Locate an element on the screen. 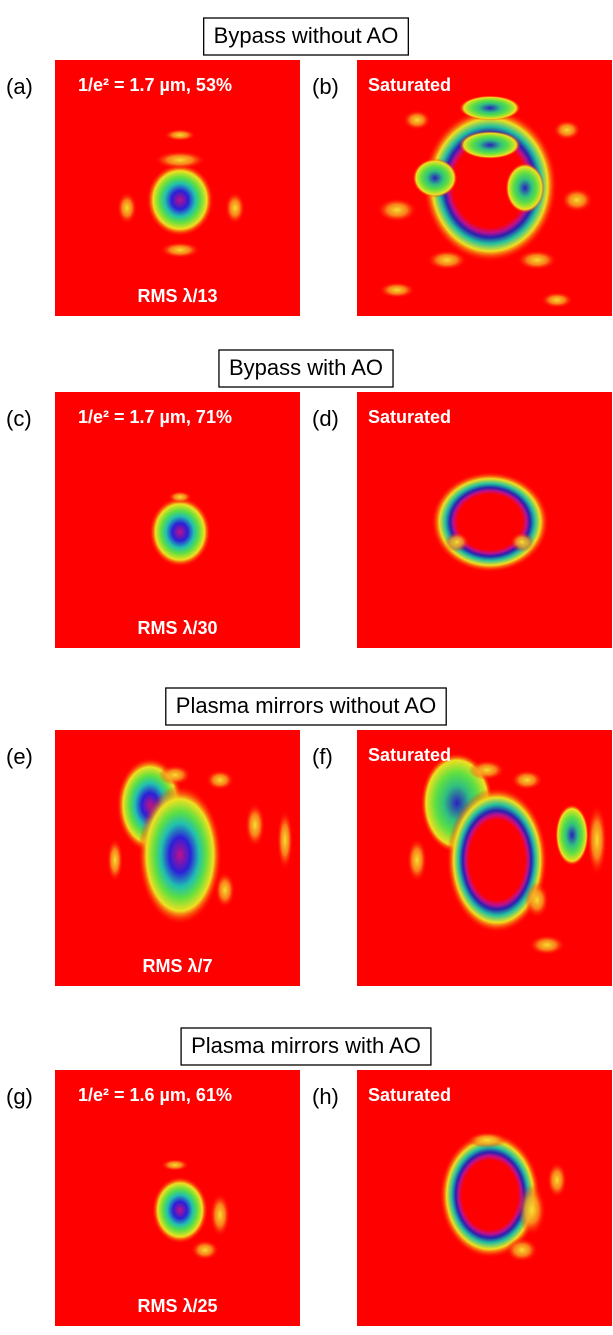 Image resolution: width=613 pixels, height=1335 pixels. section-title: Plasma mirrors with AO is located at coordinates (306, 1045).